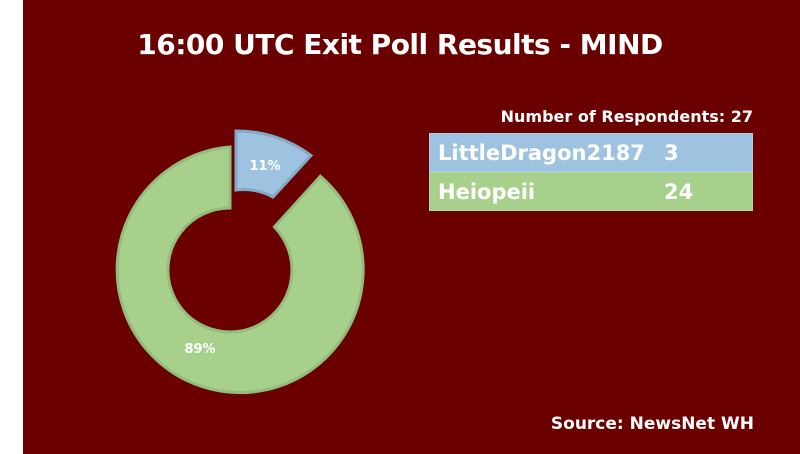  Describe the element at coordinates (199, 349) in the screenshot. I see `slice-label-heiopeii: 89%` at that location.